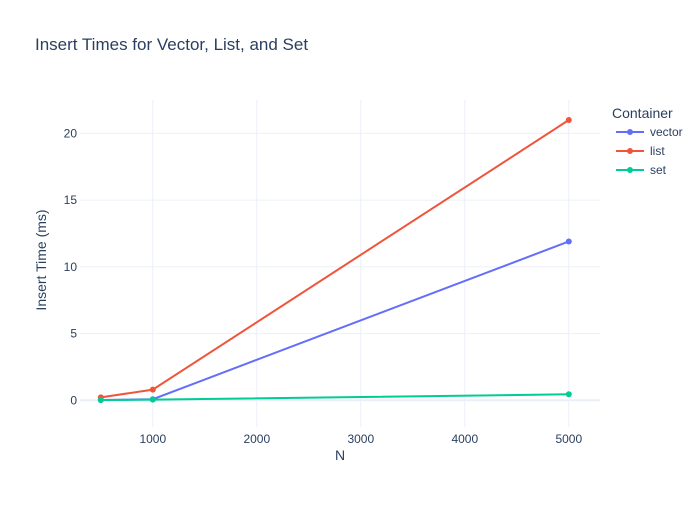 This screenshot has height=505, width=700. I want to click on x-tick-label: 5000, so click(568, 439).